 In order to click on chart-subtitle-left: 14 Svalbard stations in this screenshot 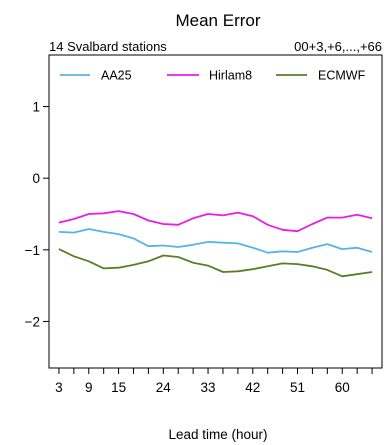, I will do `click(108, 46)`.